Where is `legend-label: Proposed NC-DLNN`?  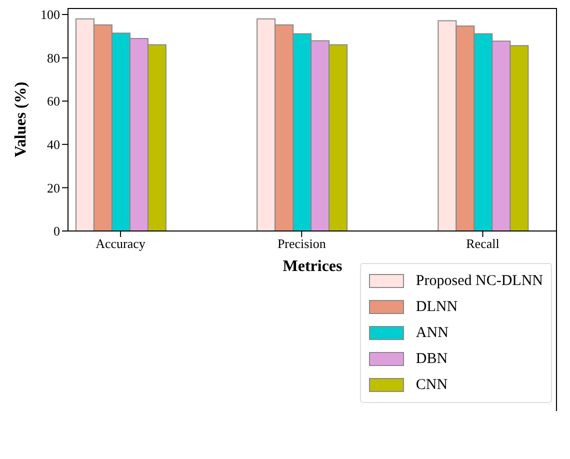 legend-label: Proposed NC-DLNN is located at coordinates (479, 281).